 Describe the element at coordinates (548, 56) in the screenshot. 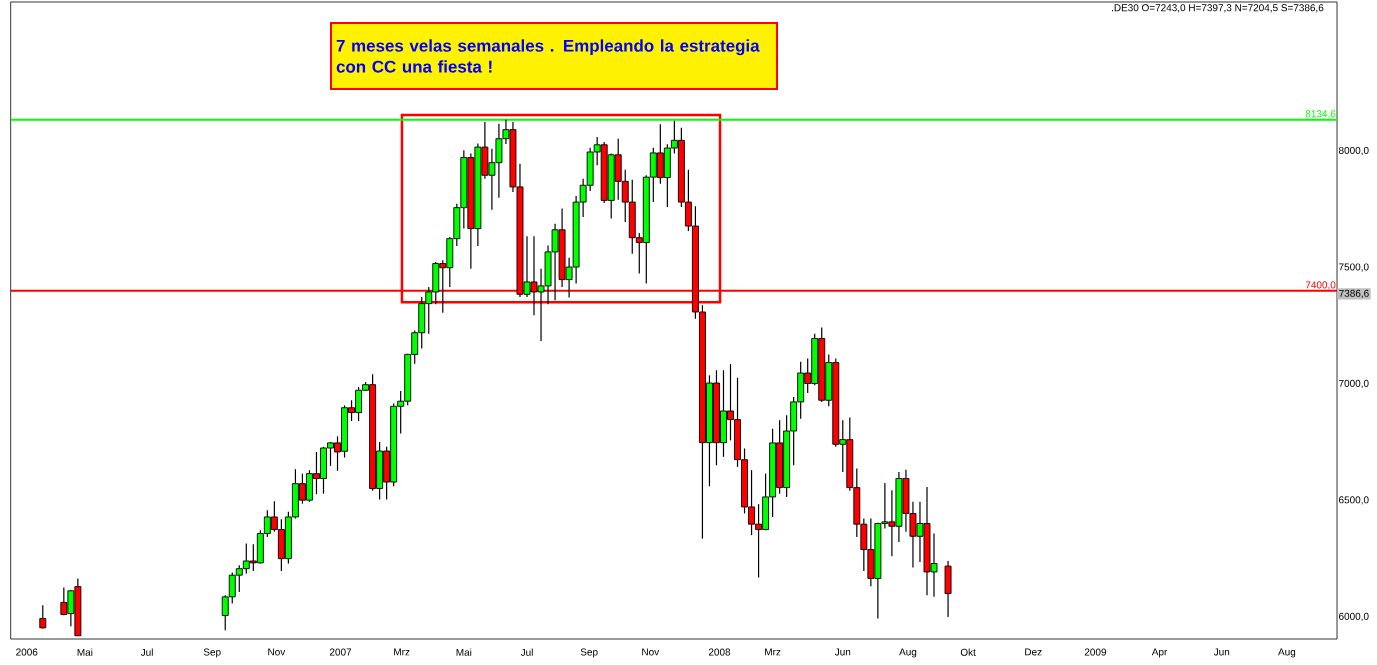

I see `annotation: 7 meses velas semanales . Empleando la estrategia con CC una fiesta !` at that location.